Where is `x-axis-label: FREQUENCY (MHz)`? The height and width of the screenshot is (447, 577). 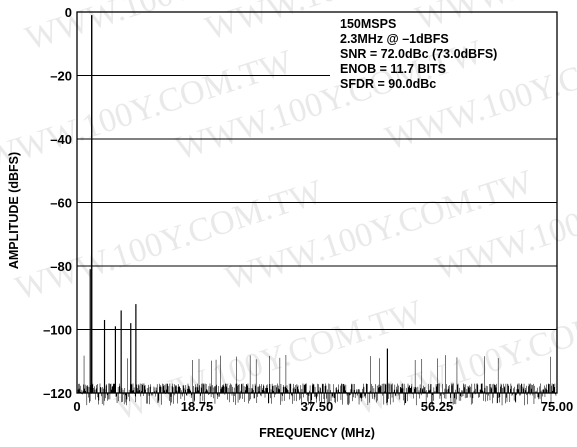 x-axis-label: FREQUENCY (MHz) is located at coordinates (317, 433).